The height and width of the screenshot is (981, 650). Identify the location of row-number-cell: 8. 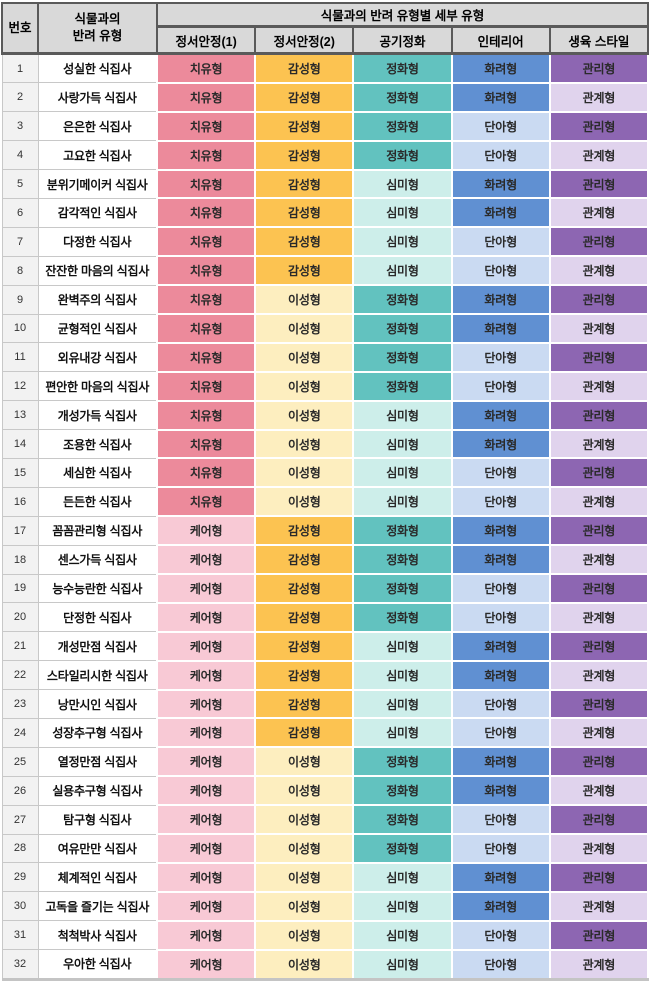
(20, 270).